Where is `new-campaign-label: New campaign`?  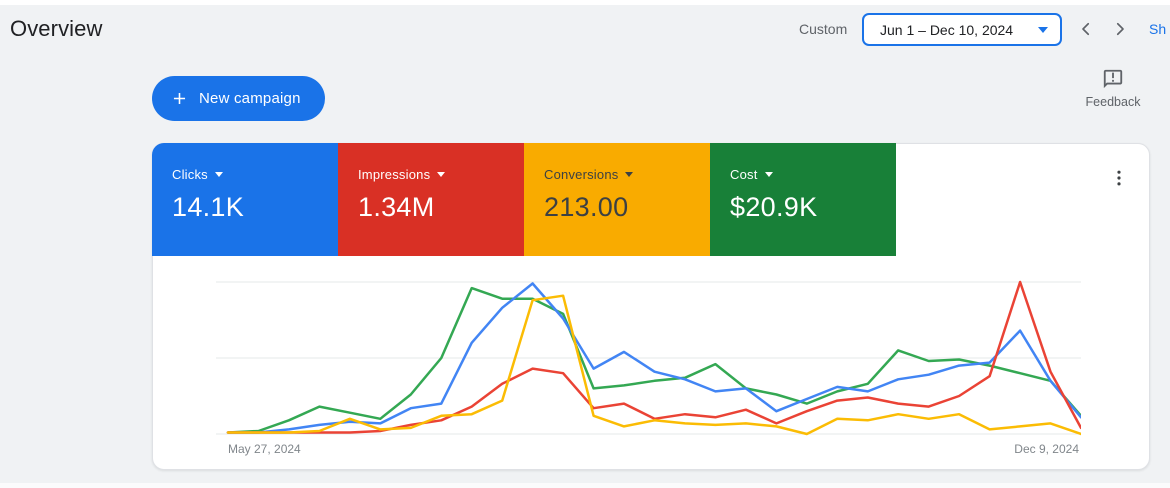
new-campaign-label: New campaign is located at coordinates (250, 98).